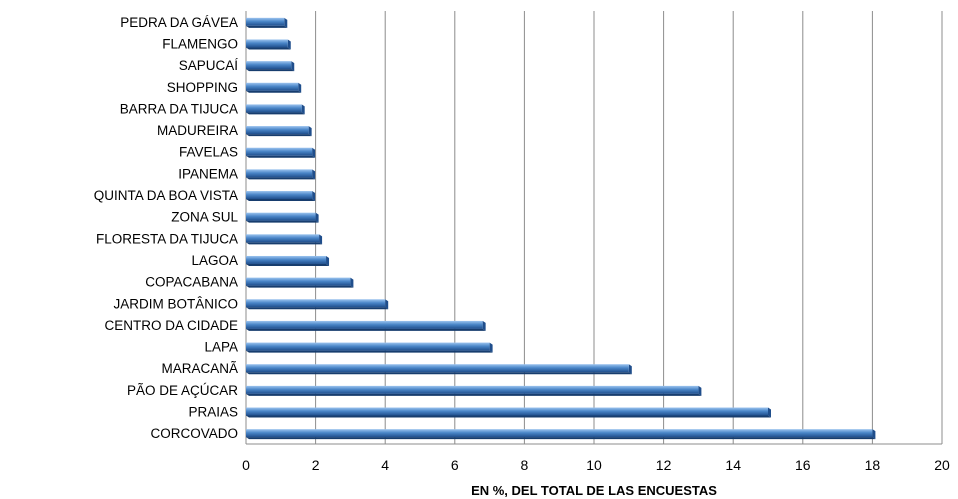 The image size is (958, 499). I want to click on x-tick-label: 20, so click(942, 465).